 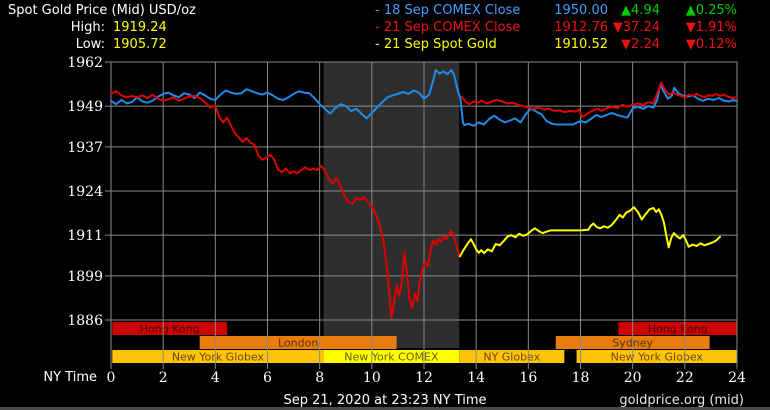 What do you see at coordinates (581, 27) in the screenshot?
I see `legend-series-value: 1912.76` at bounding box center [581, 27].